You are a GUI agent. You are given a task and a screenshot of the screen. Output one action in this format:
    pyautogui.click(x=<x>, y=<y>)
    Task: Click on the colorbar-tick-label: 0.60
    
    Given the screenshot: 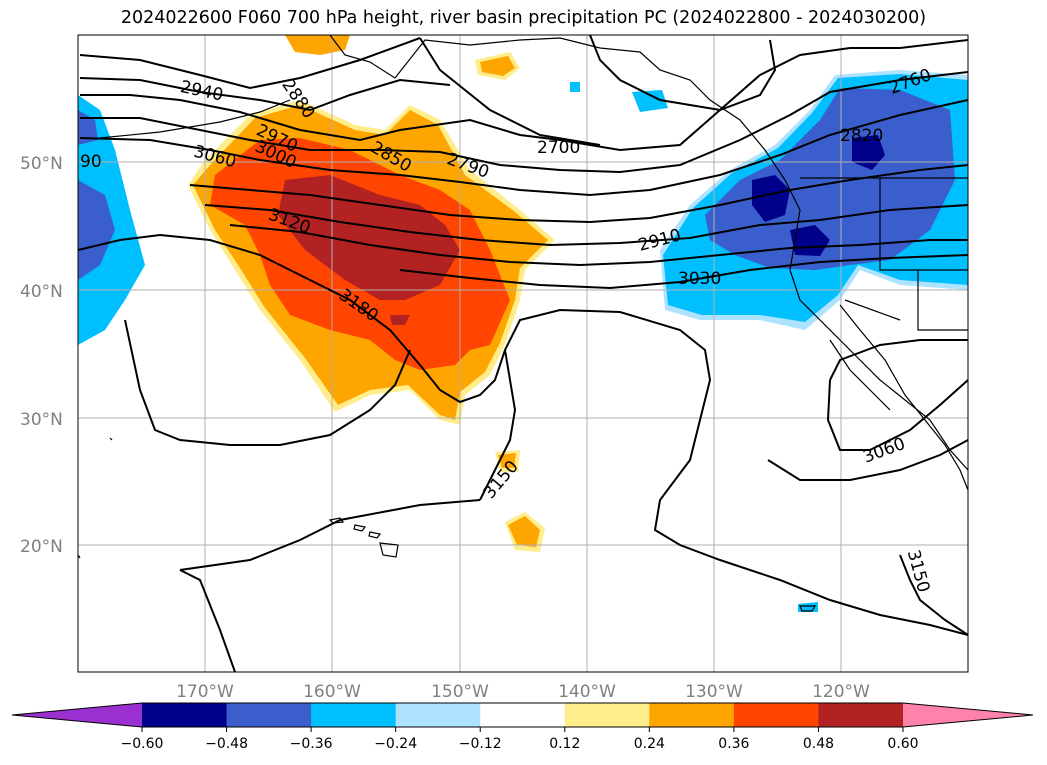 What is the action you would take?
    pyautogui.click(x=902, y=744)
    